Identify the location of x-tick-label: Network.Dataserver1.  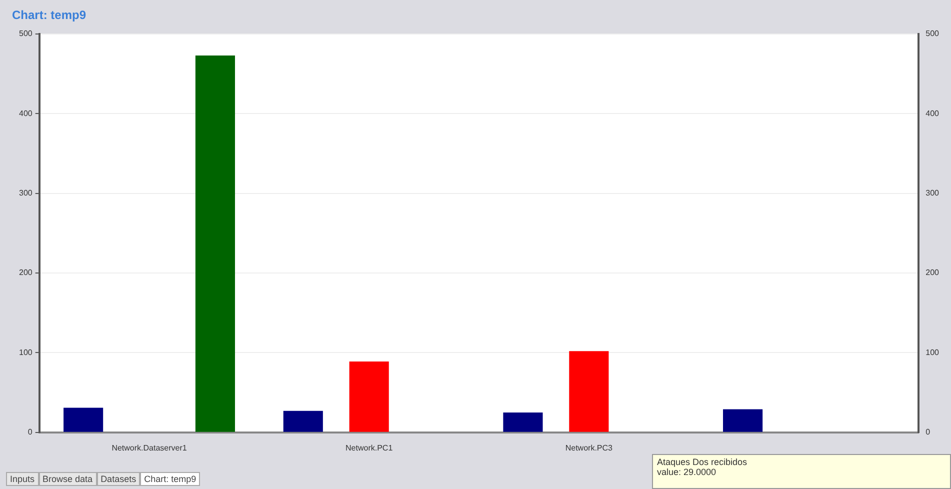
(150, 447).